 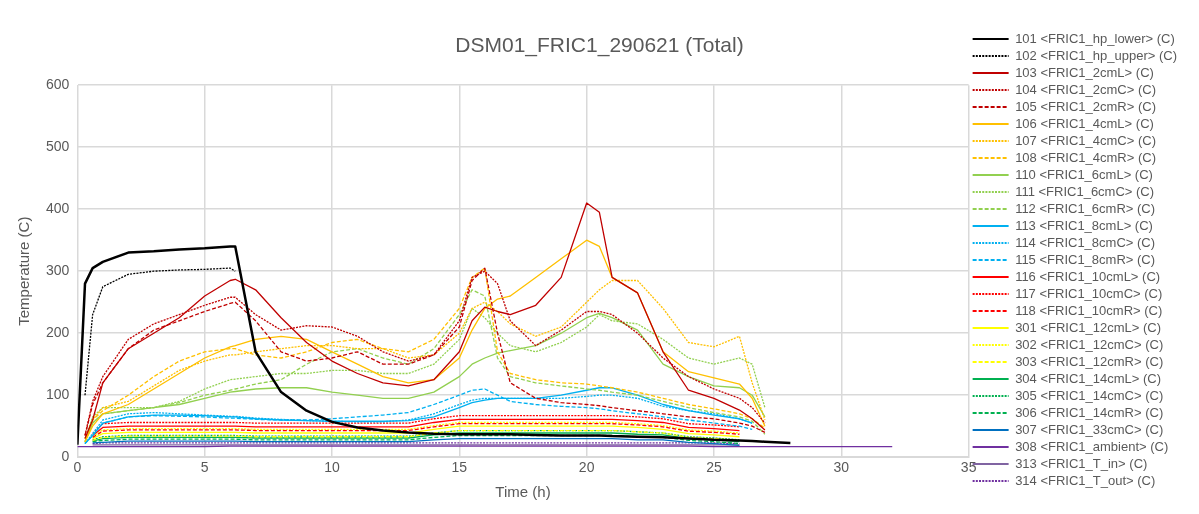 What do you see at coordinates (1085, 259) in the screenshot?
I see `legend-label: 115 <FRIC1_8cmR> (C)` at bounding box center [1085, 259].